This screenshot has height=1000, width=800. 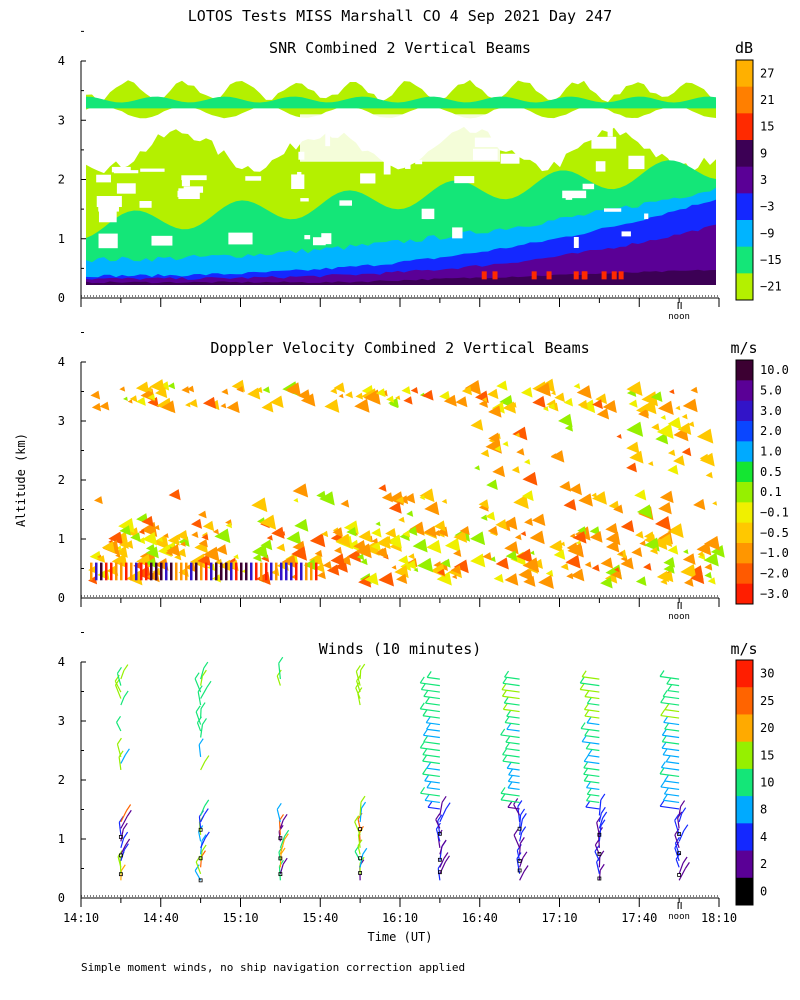 What do you see at coordinates (767, 755) in the screenshot?
I see `colorbar-label: 15` at bounding box center [767, 755].